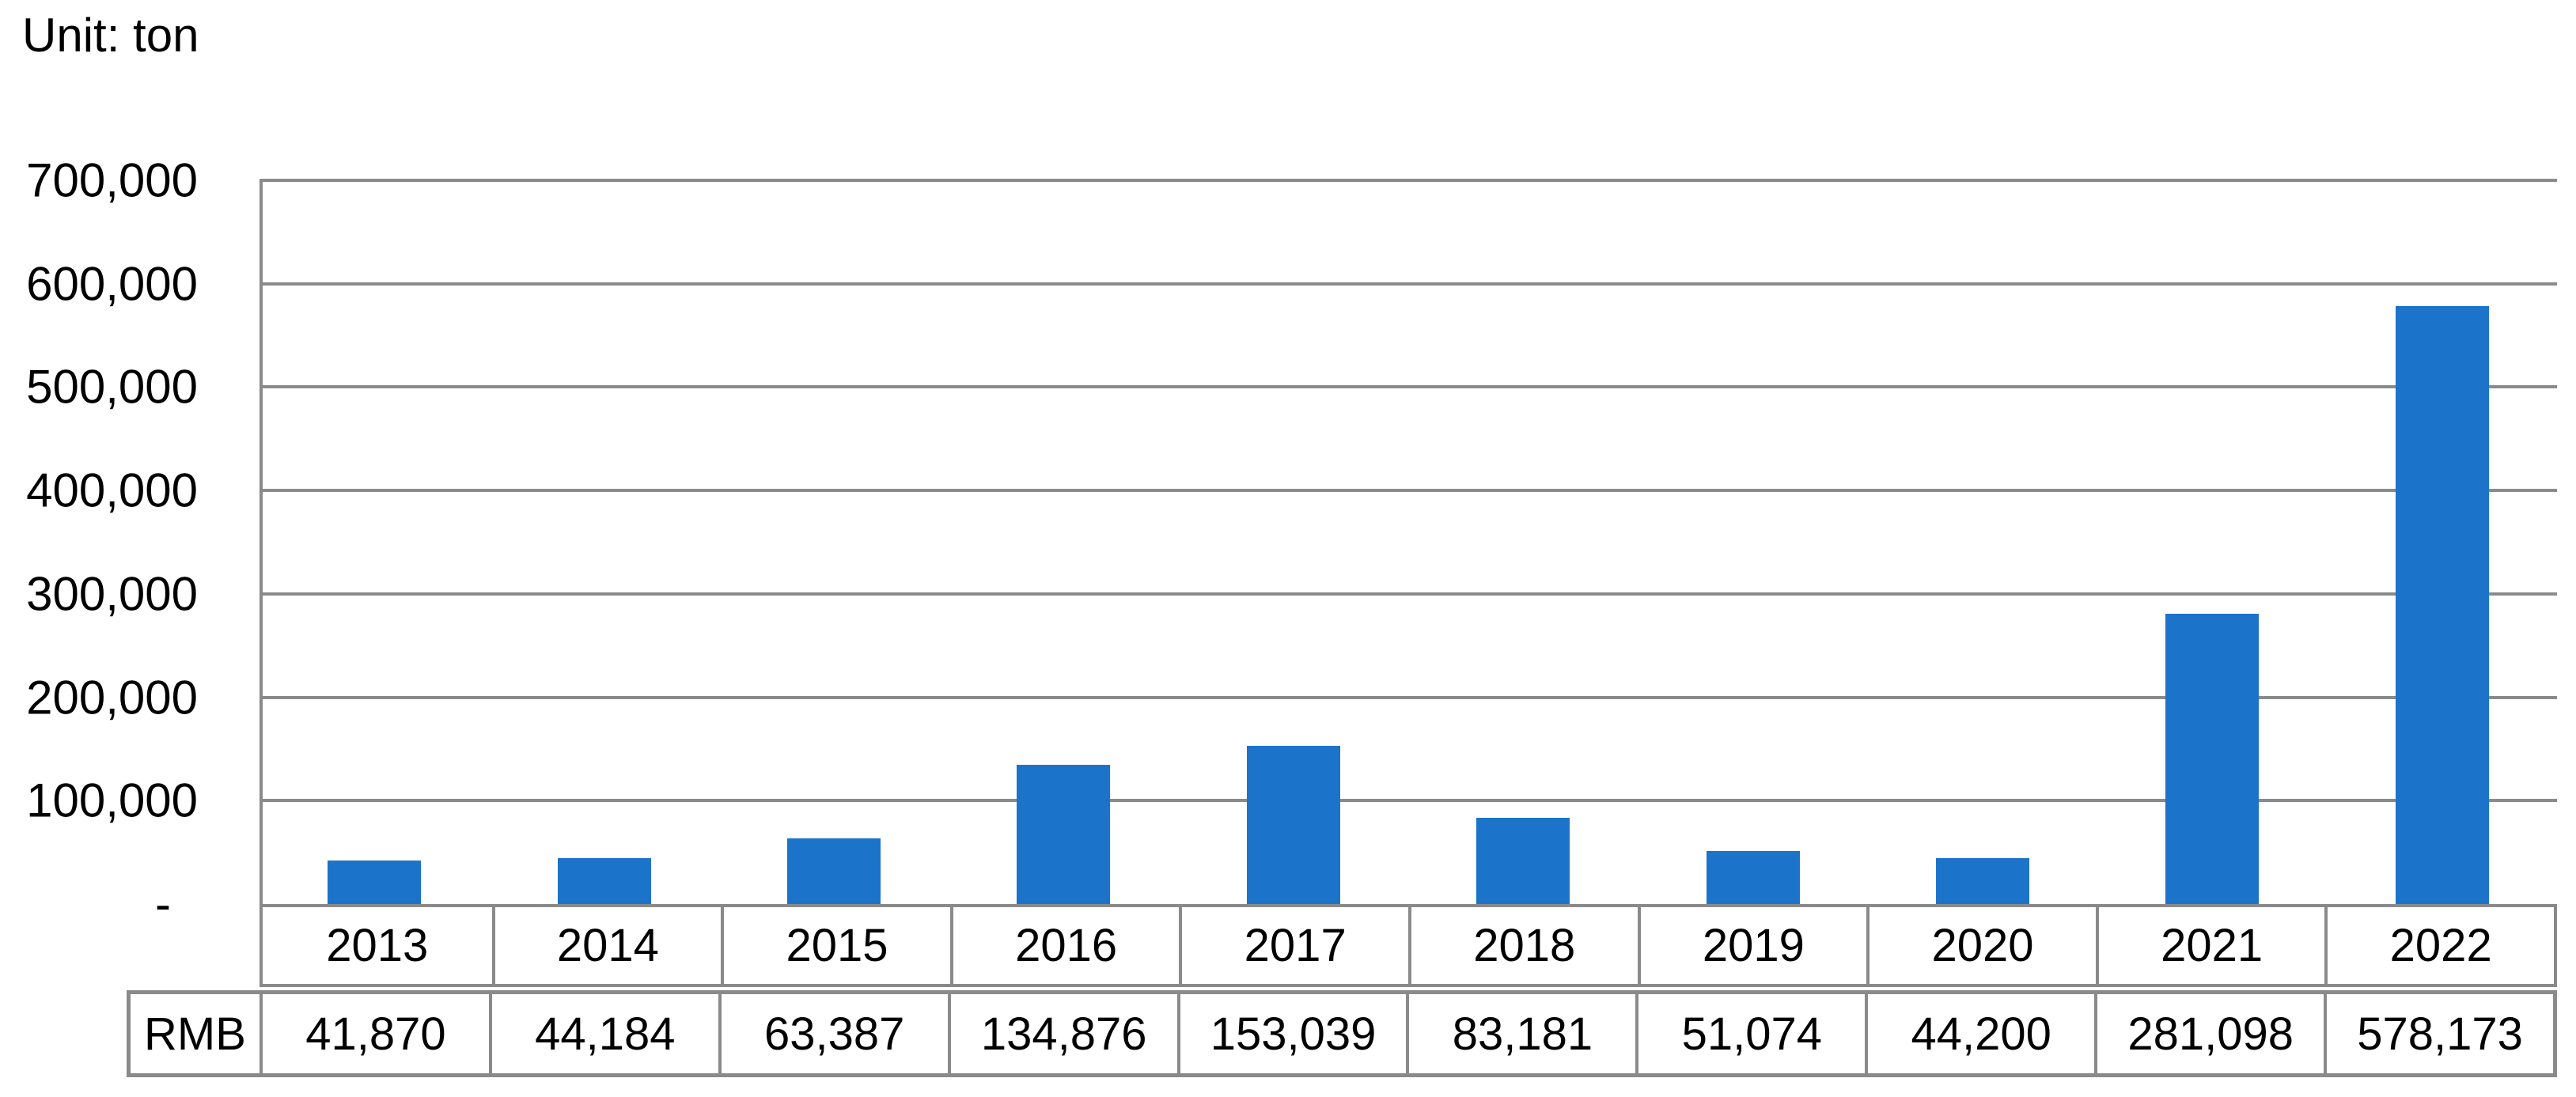 The image size is (2576, 1097). I want to click on y-tick-label: 500,000, so click(112, 387).